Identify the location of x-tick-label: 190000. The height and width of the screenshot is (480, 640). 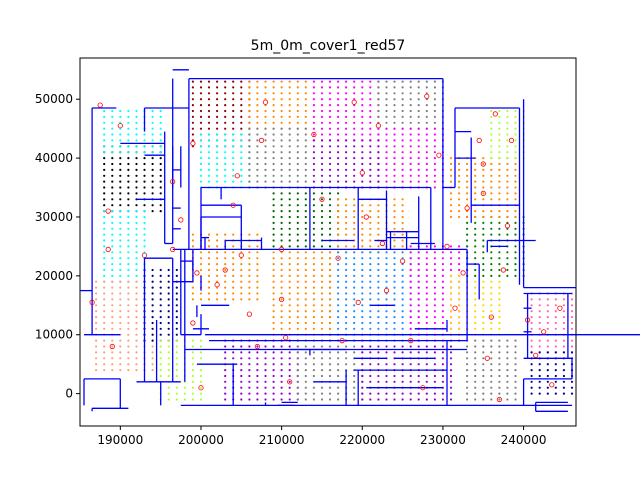
(120, 440).